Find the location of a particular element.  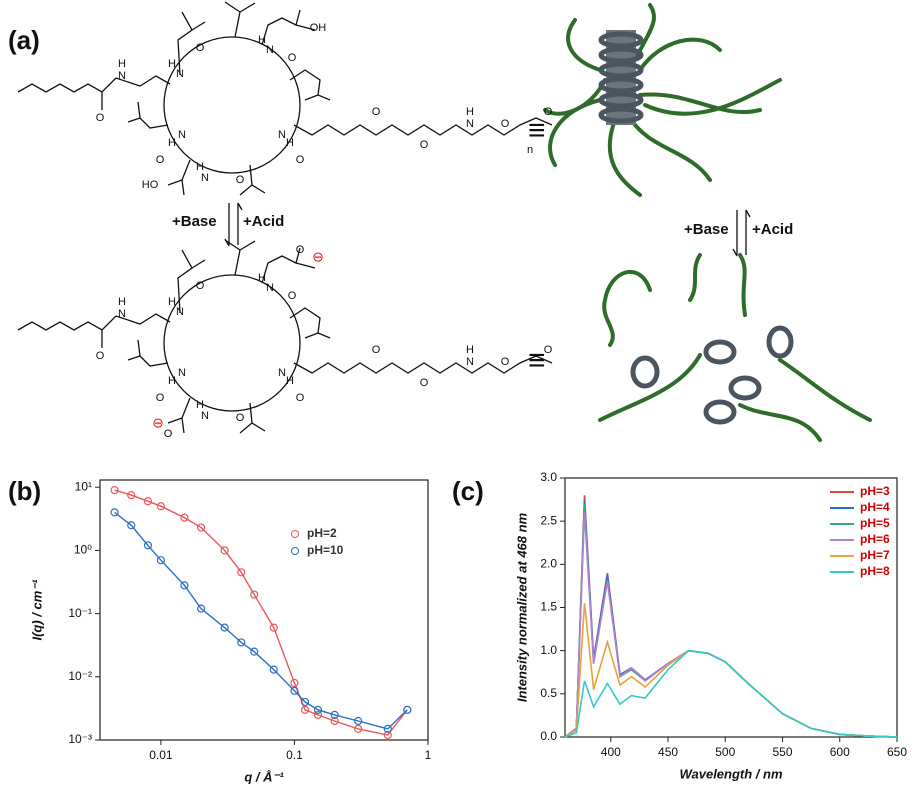

equivalence: ≡ is located at coordinates (537, 360).